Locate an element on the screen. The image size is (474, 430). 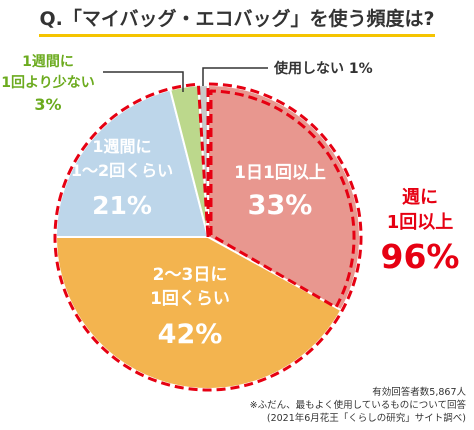
footnote-note: ※ふだん、最もよく使用しているものについて回答 is located at coordinates (357, 405).